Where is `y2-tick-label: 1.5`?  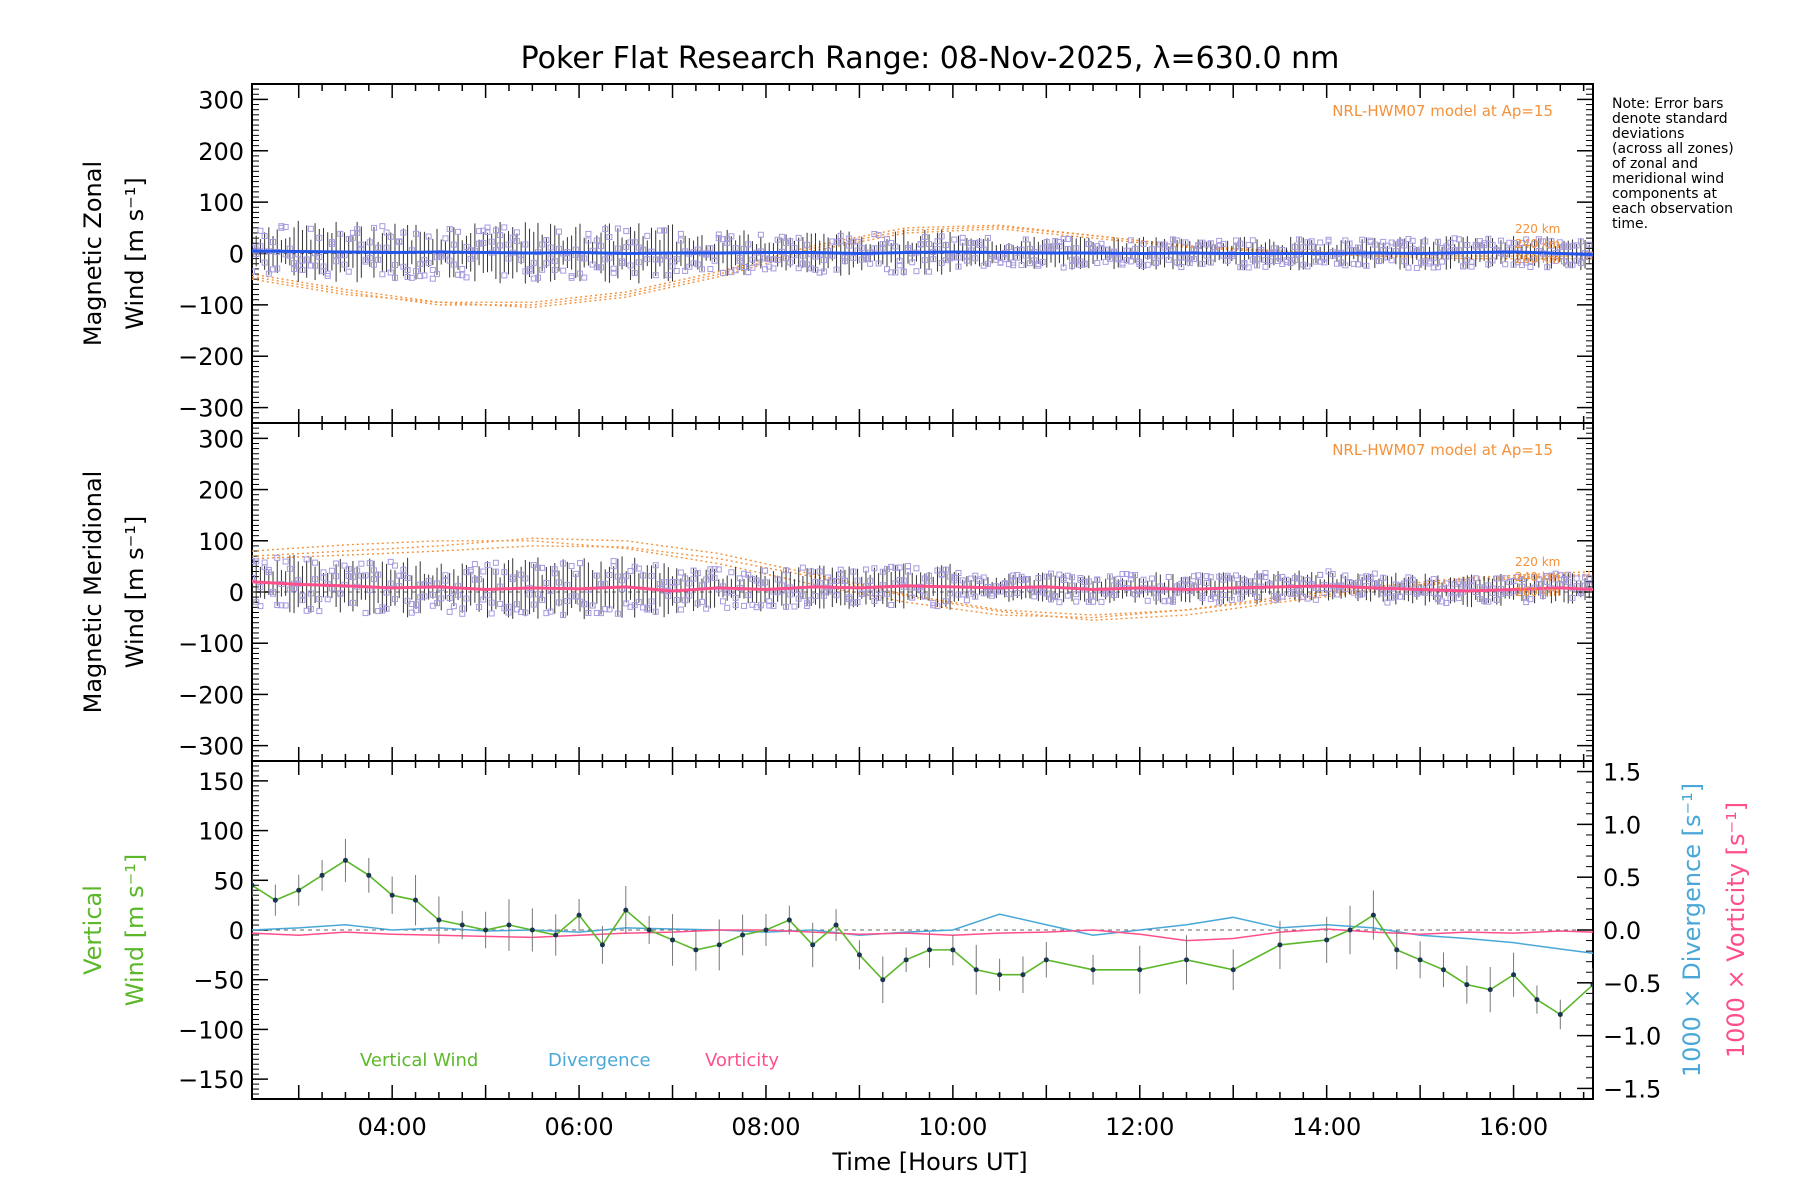
y2-tick-label: 1.5 is located at coordinates (1622, 773).